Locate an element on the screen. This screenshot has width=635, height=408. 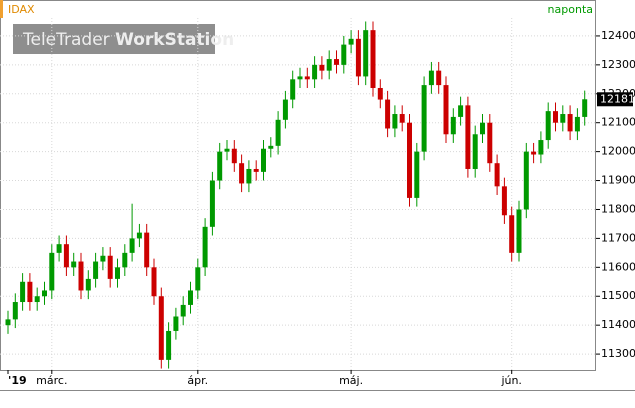
y-tick-label: 12300 is located at coordinates (618, 64).